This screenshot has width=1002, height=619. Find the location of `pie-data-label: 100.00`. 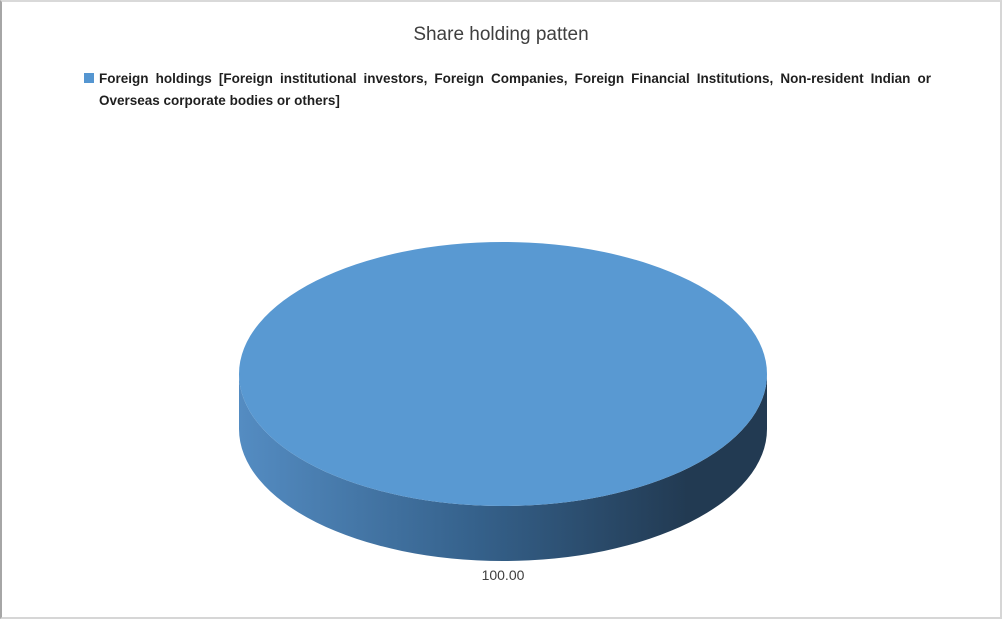

pie-data-label: 100.00 is located at coordinates (503, 575).